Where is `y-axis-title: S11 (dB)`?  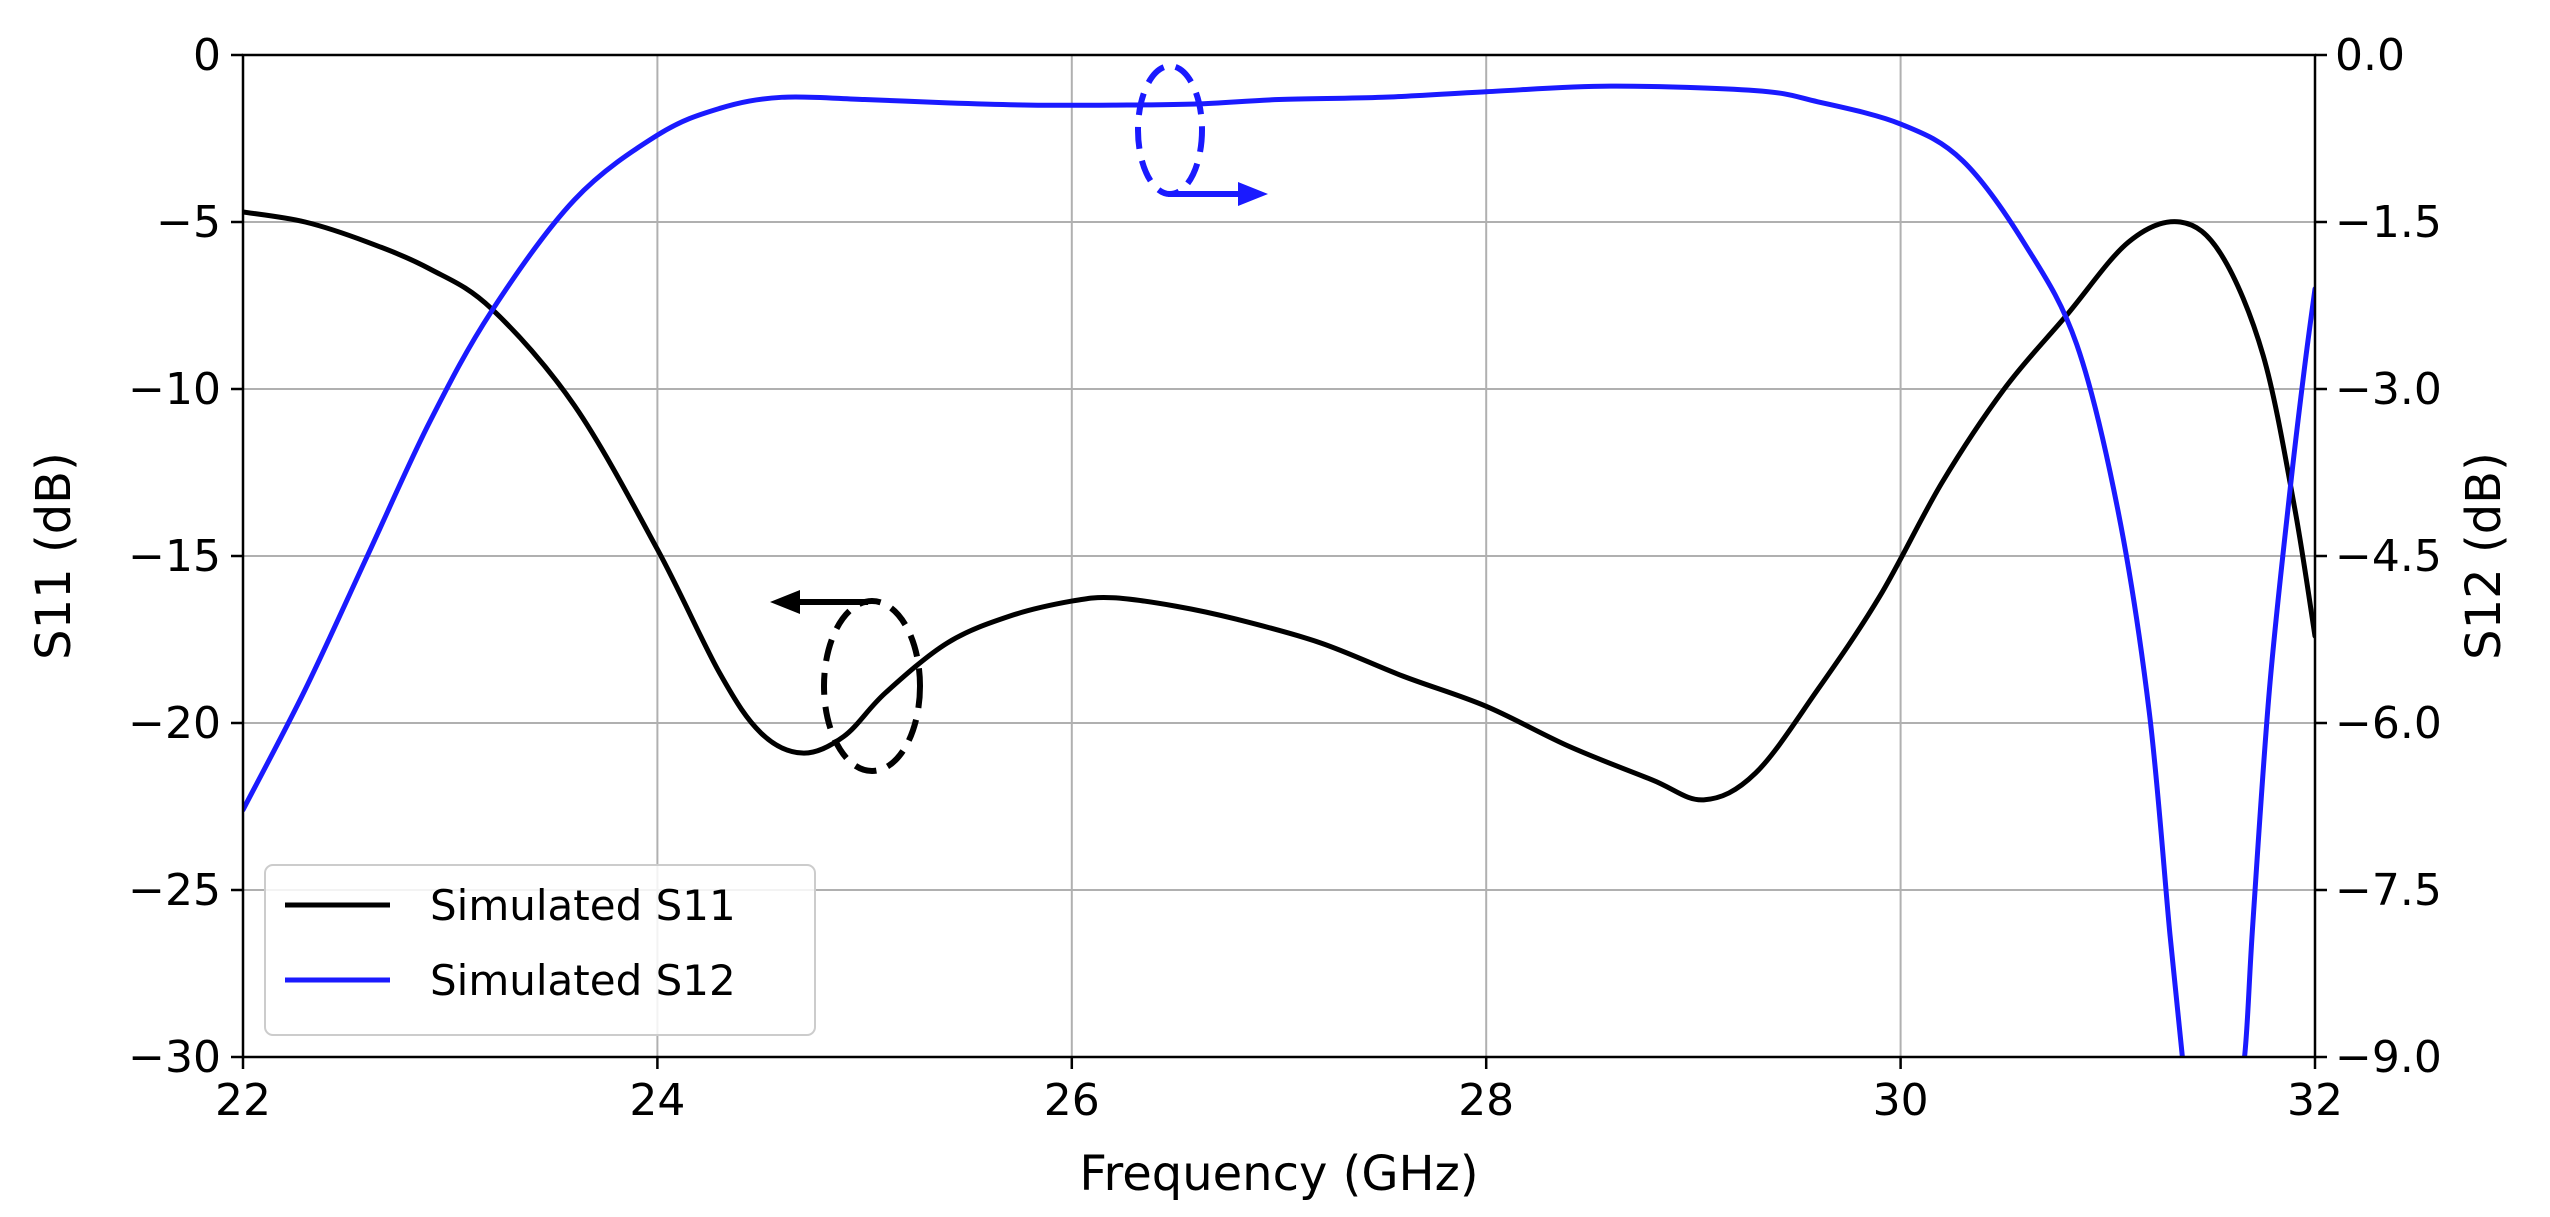
y-axis-title: S11 (dB) is located at coordinates (54, 556).